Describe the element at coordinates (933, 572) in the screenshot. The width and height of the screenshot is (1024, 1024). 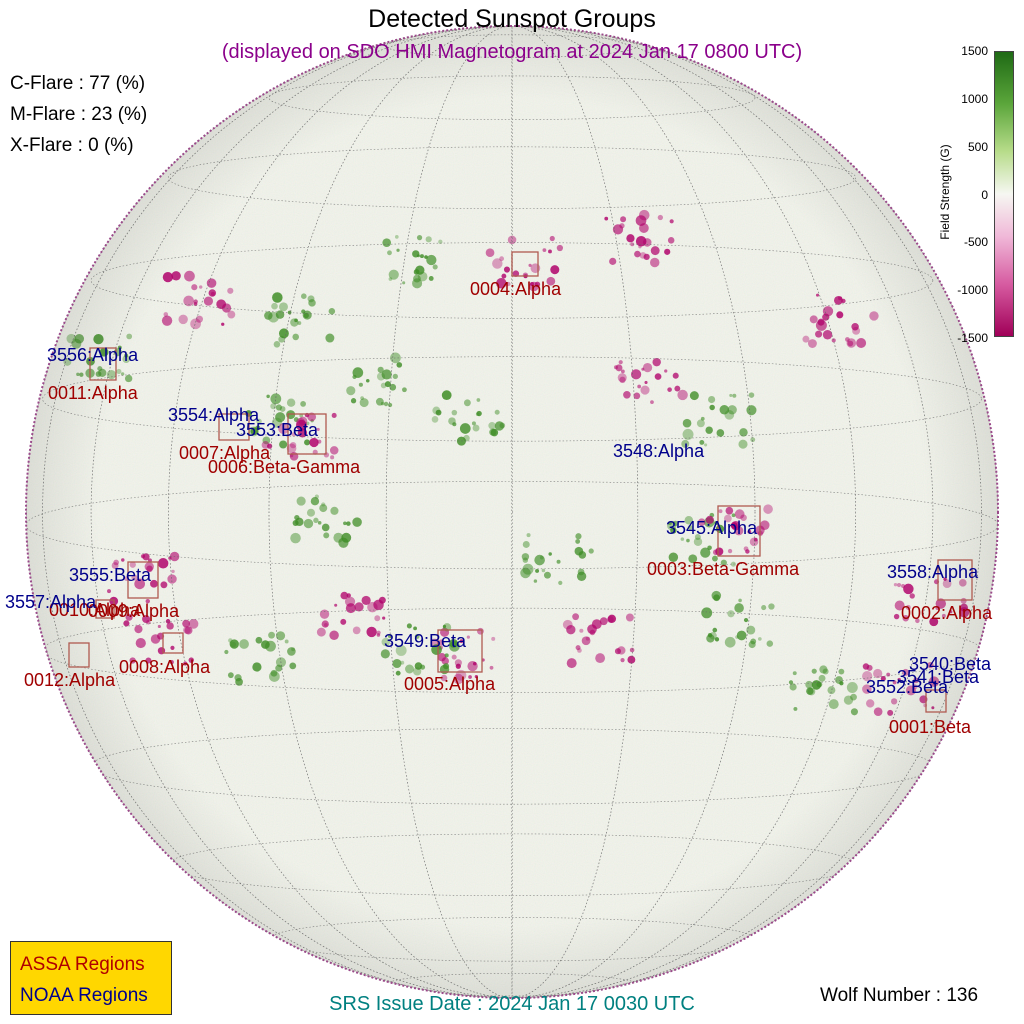
I see `noaa-region-label: 3558:Alpha` at that location.